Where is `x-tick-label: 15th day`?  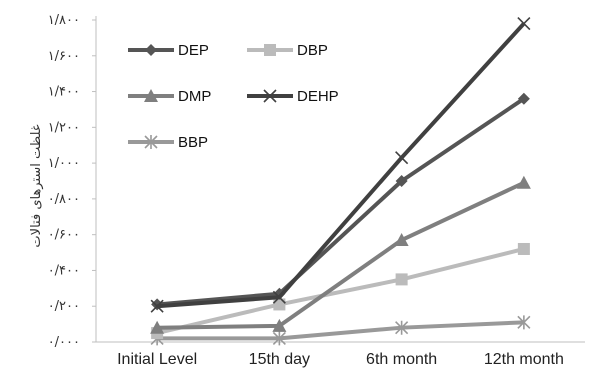 x-tick-label: 15th day is located at coordinates (279, 359).